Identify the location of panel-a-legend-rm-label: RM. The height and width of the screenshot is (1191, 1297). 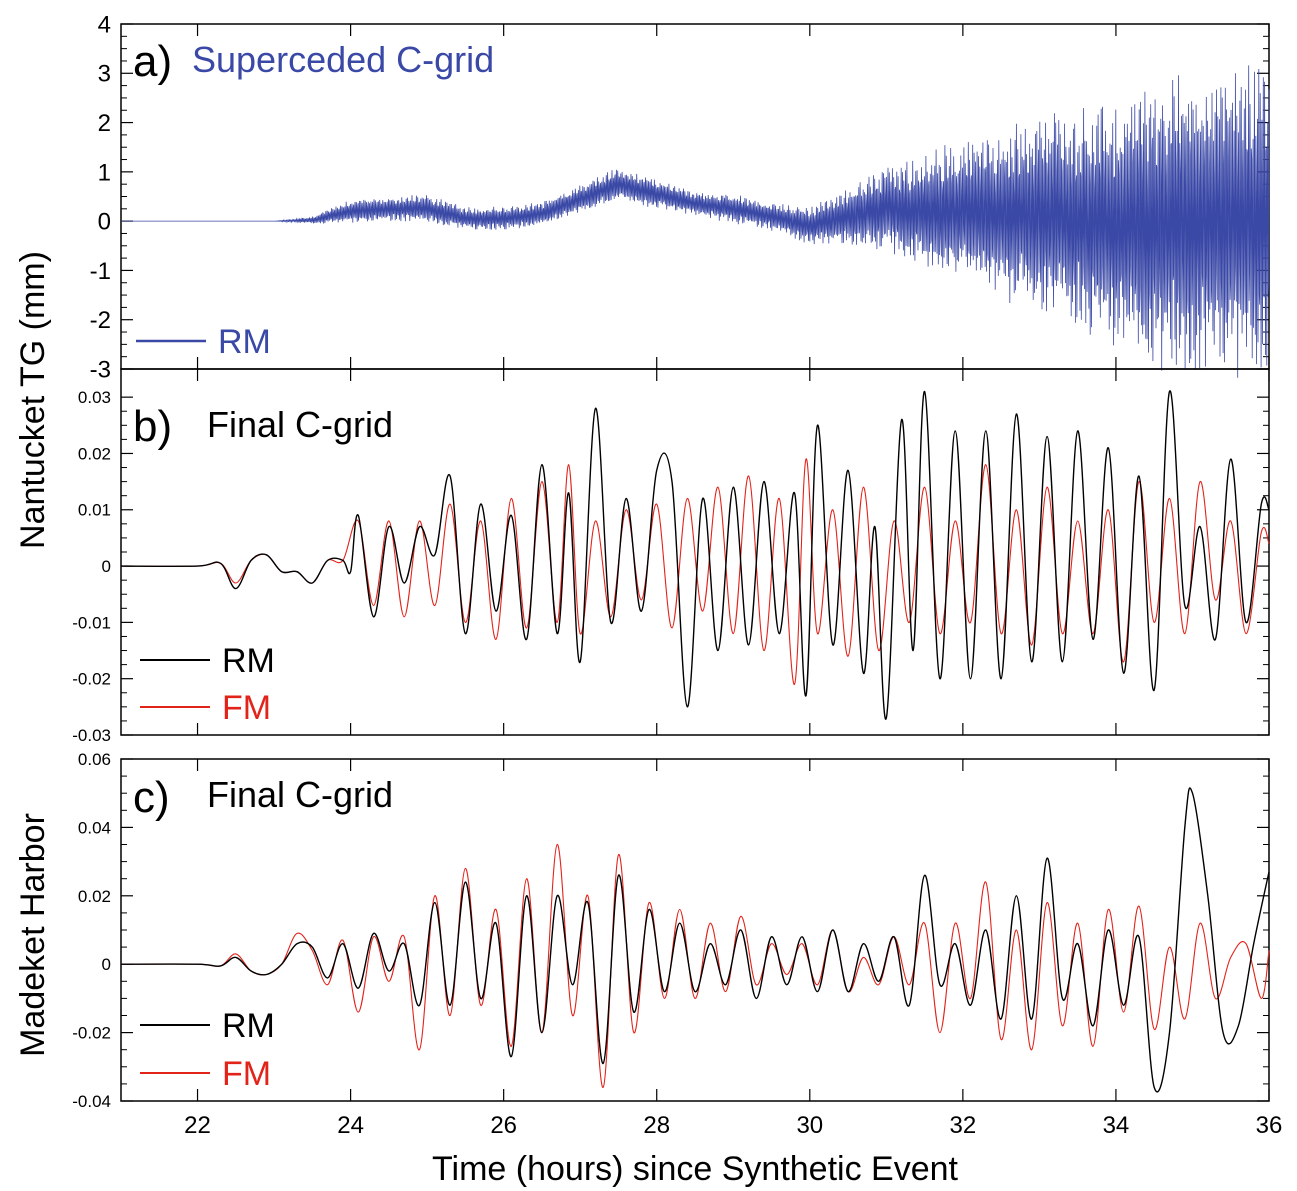
(244, 342).